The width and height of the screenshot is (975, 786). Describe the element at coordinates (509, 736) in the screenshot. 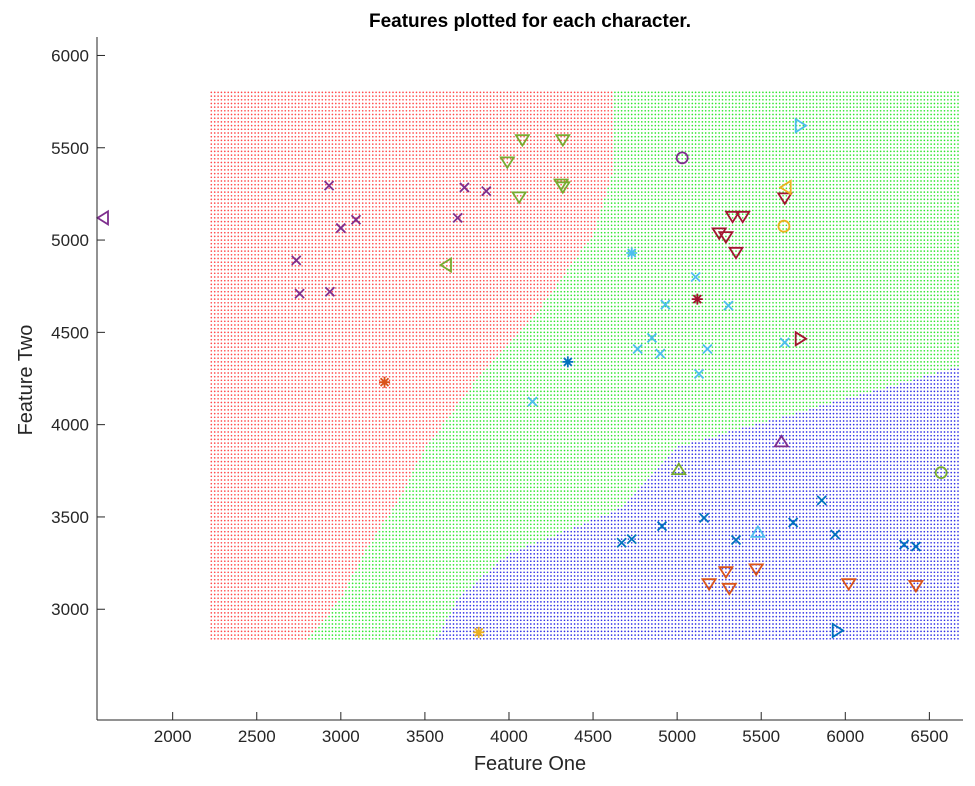

I see `x-tick-label: 4000` at that location.